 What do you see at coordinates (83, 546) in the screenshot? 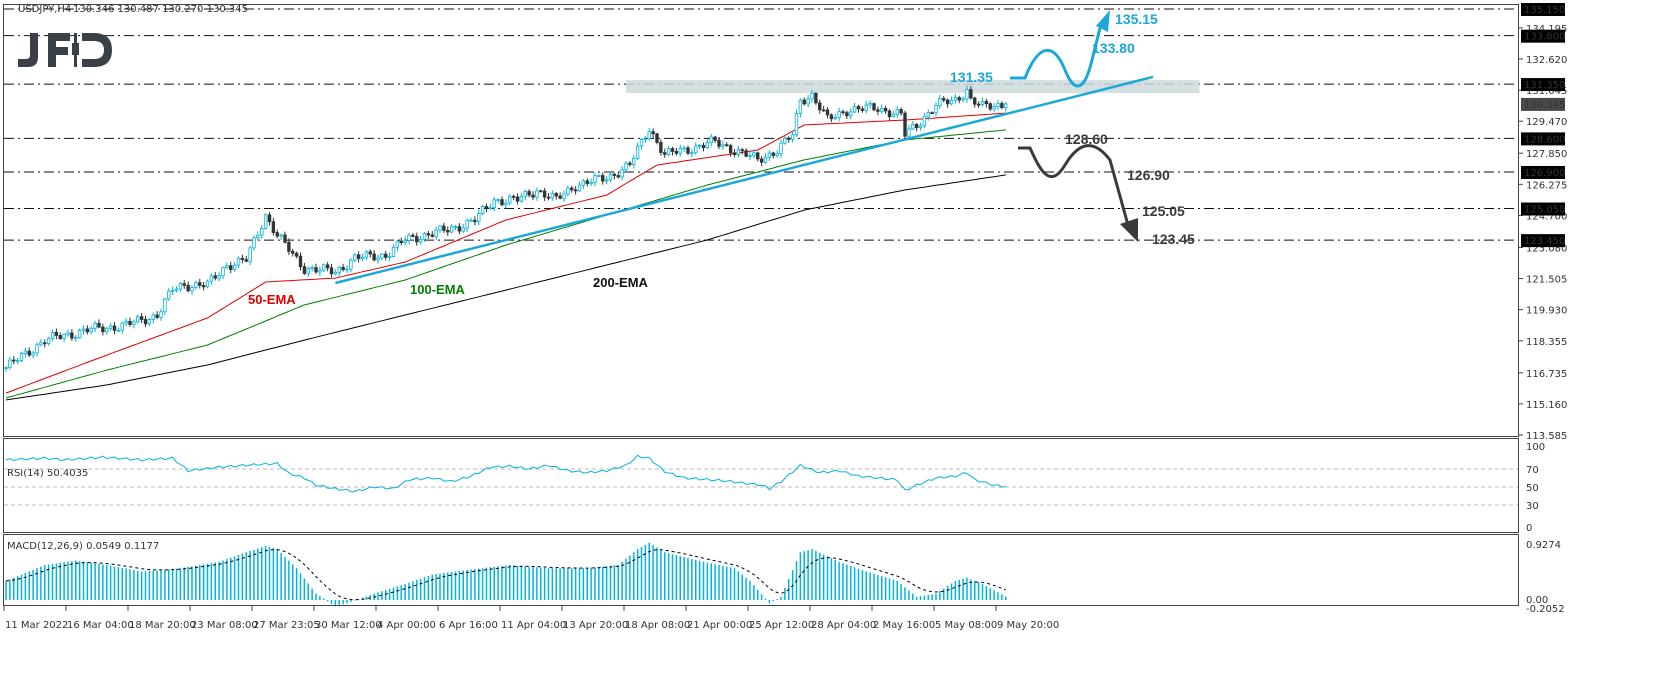
I see `macd-title: MACD(12,26,9) 0.0549 0.1177` at bounding box center [83, 546].